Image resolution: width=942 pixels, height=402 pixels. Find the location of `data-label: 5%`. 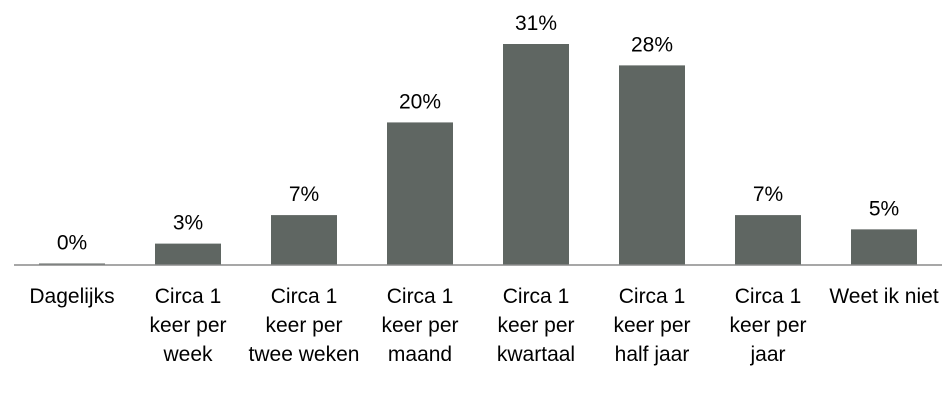

data-label: 5% is located at coordinates (884, 208).